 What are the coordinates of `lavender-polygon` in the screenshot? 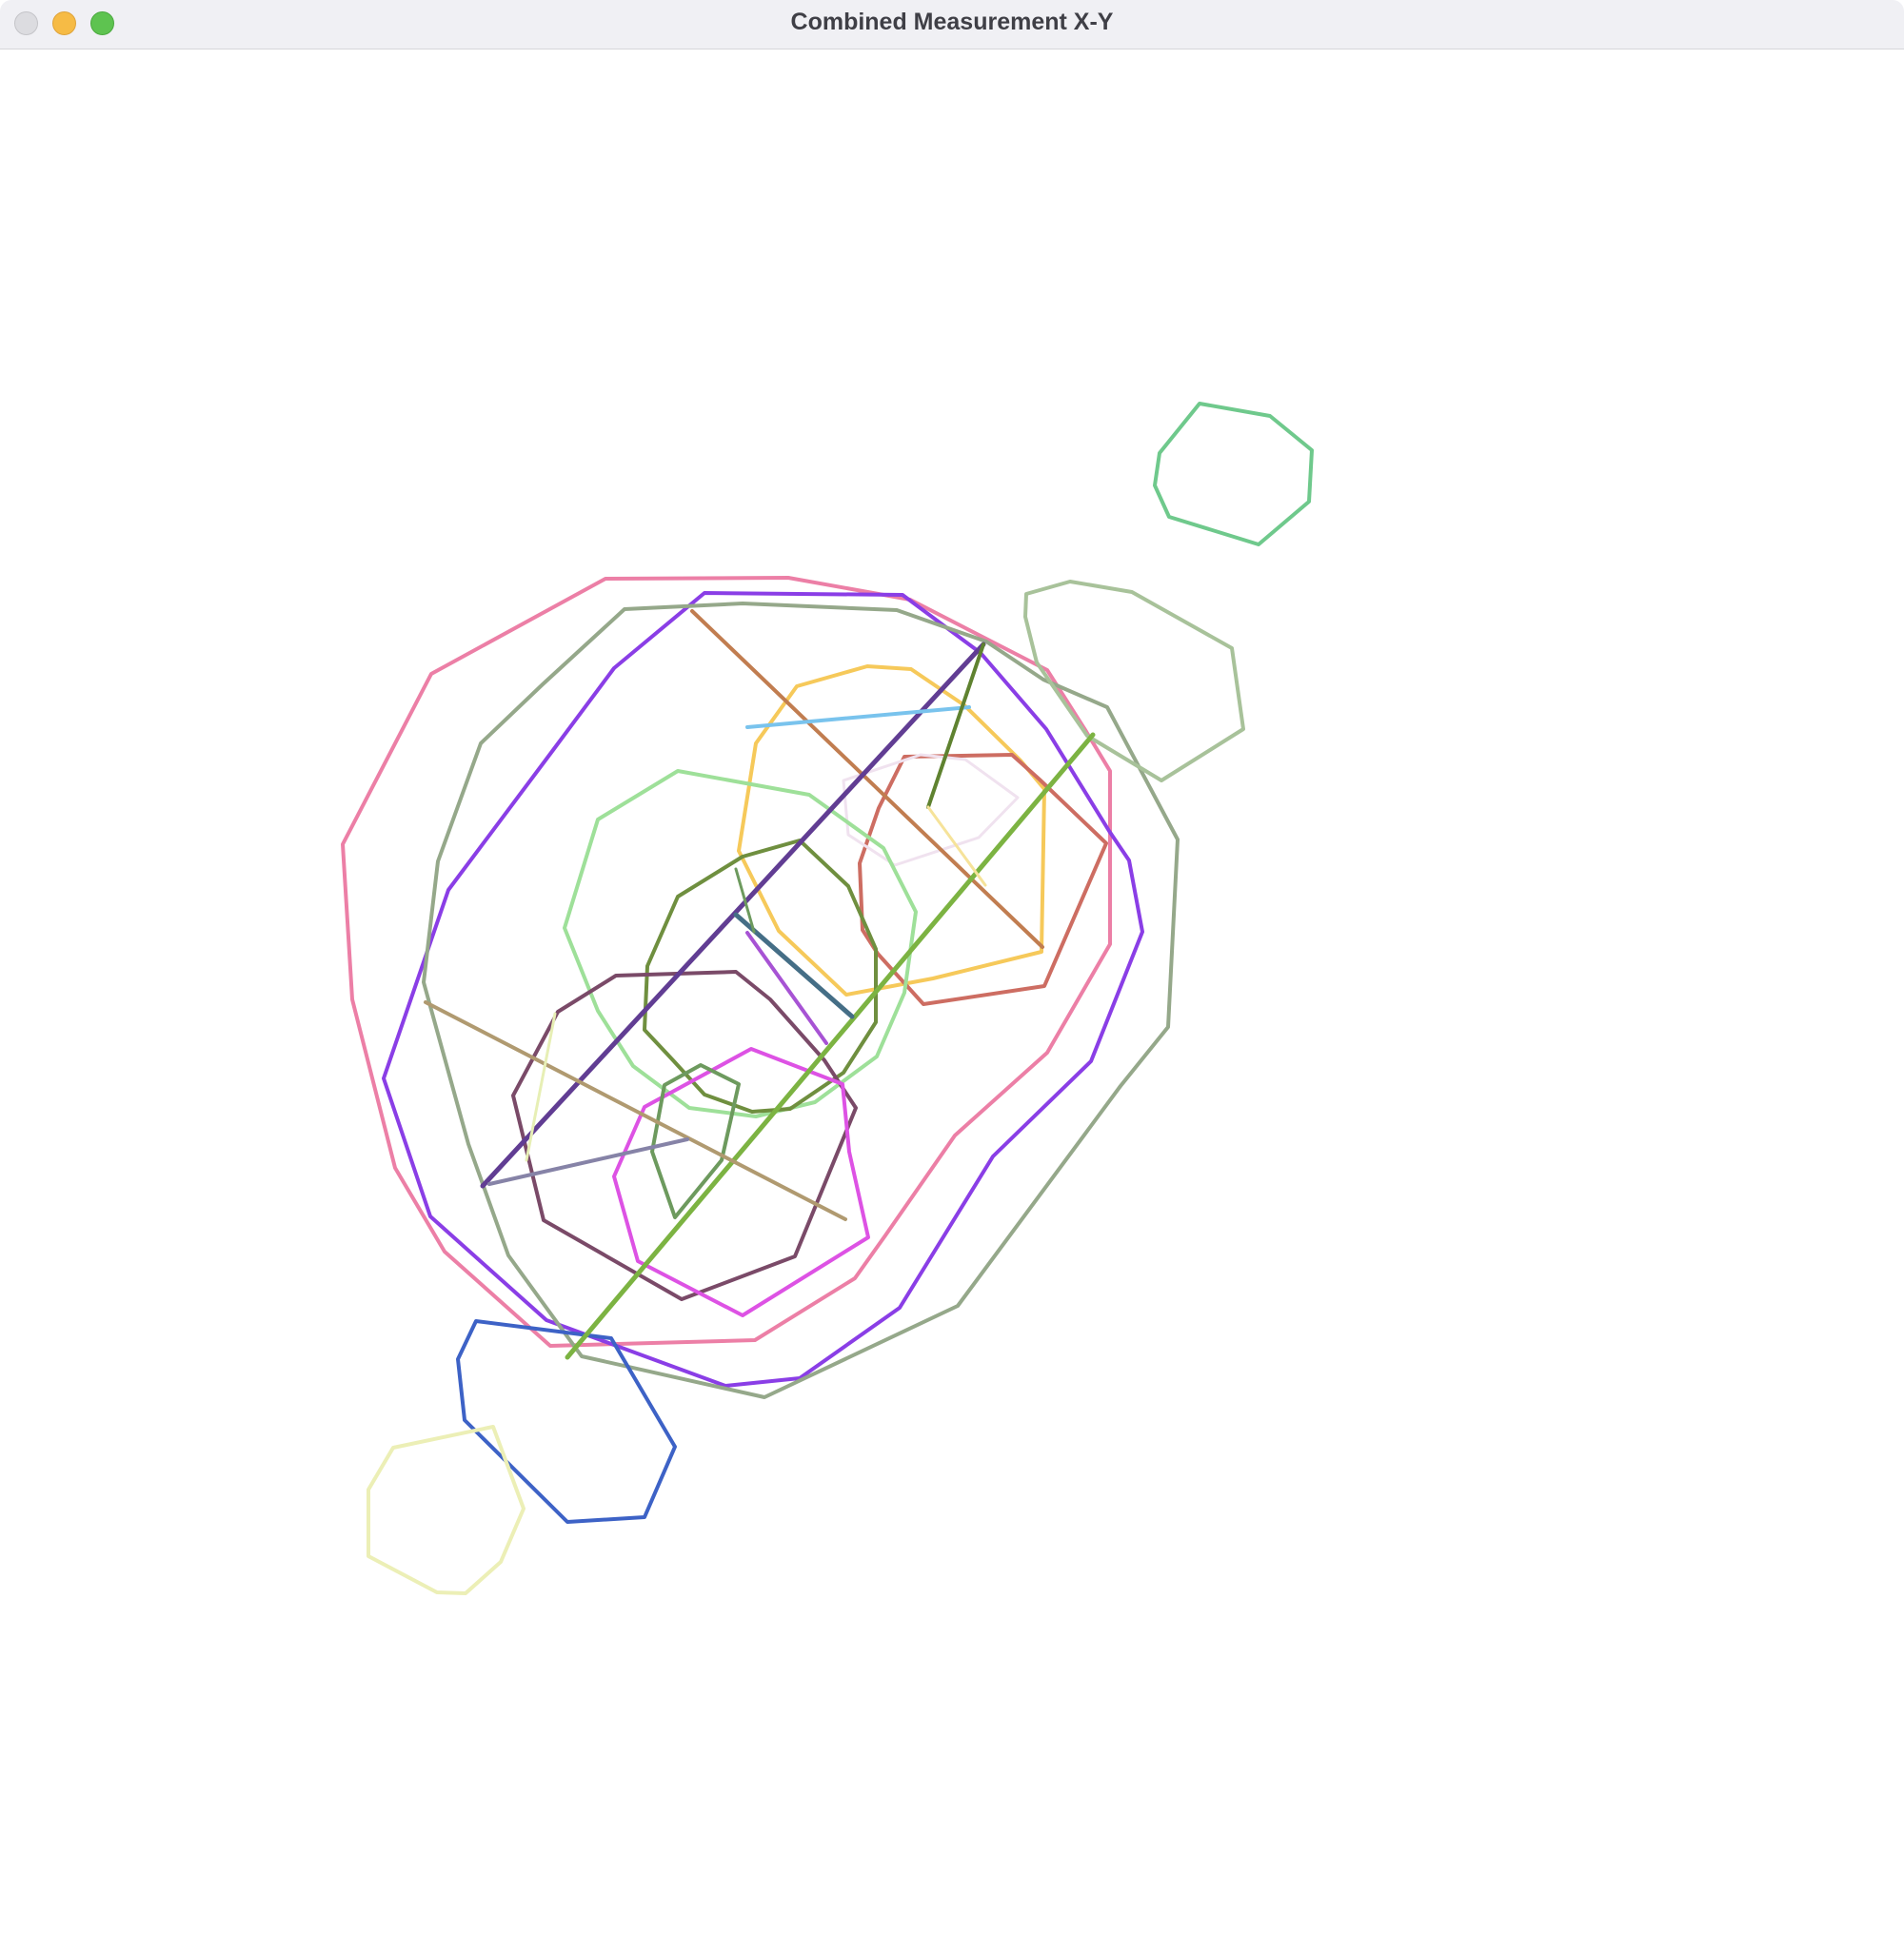 It's located at (931, 810).